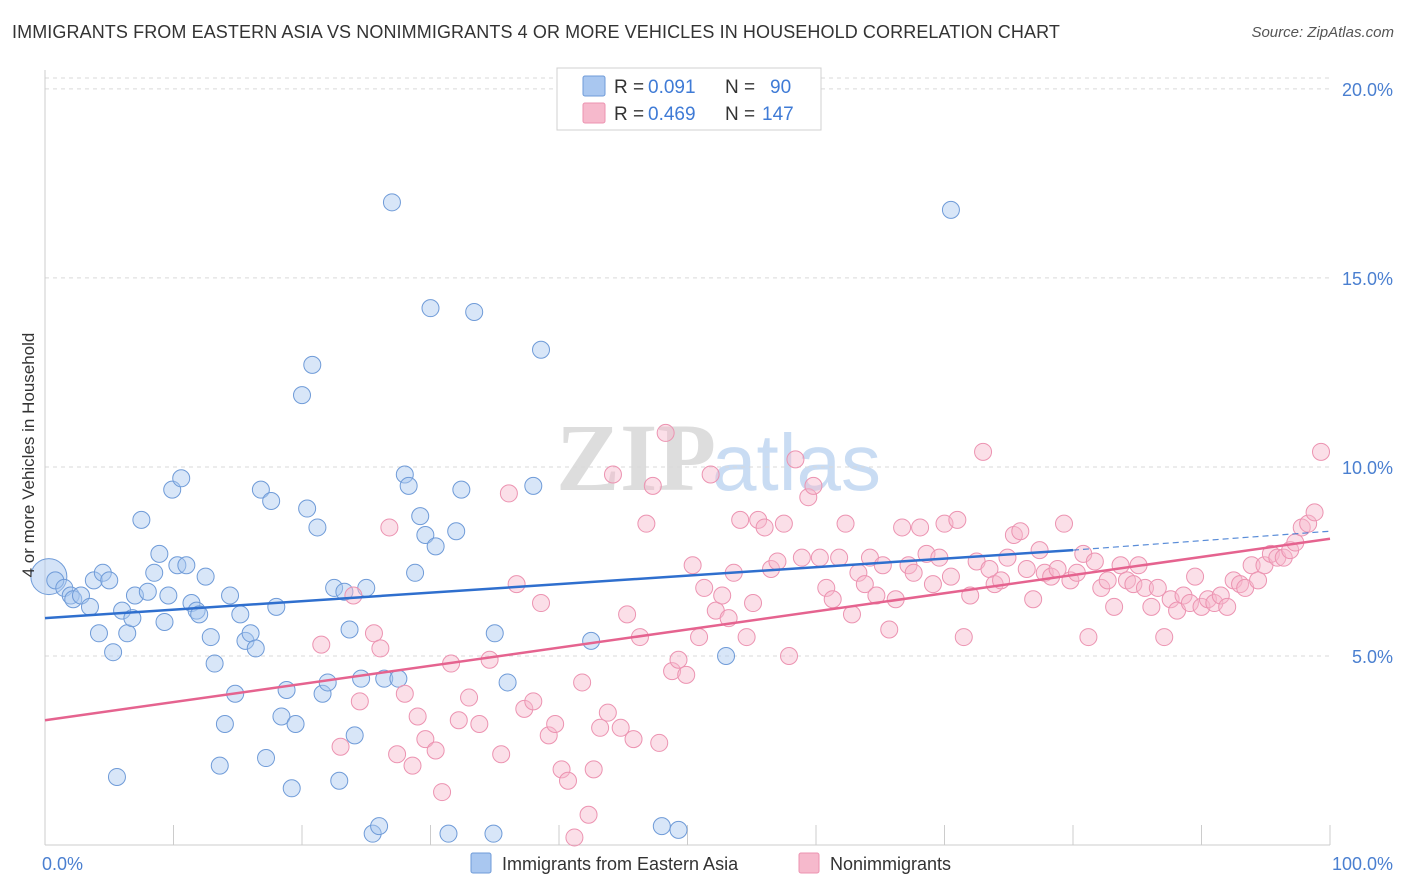  Describe the element at coordinates (1367, 90) in the screenshot. I see `y-tick-label-3: 20.0%` at that location.